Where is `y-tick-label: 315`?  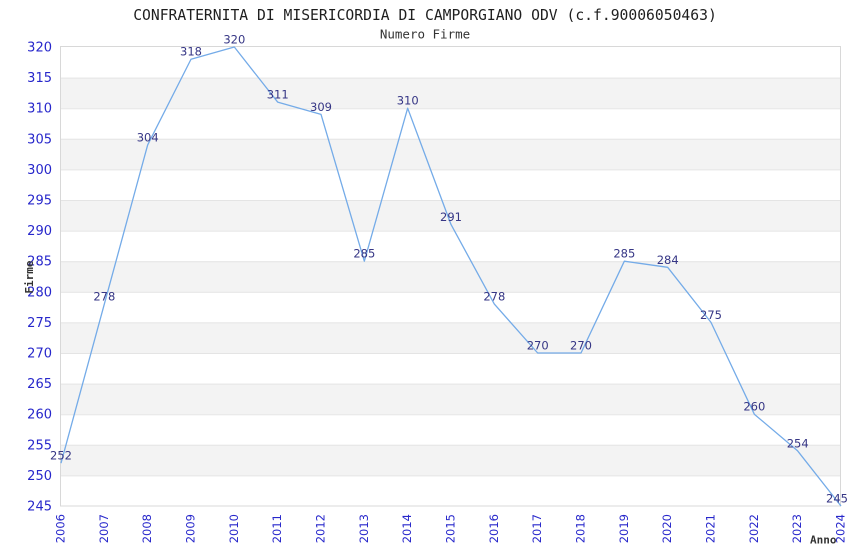 y-tick-label: 315 is located at coordinates (39, 78).